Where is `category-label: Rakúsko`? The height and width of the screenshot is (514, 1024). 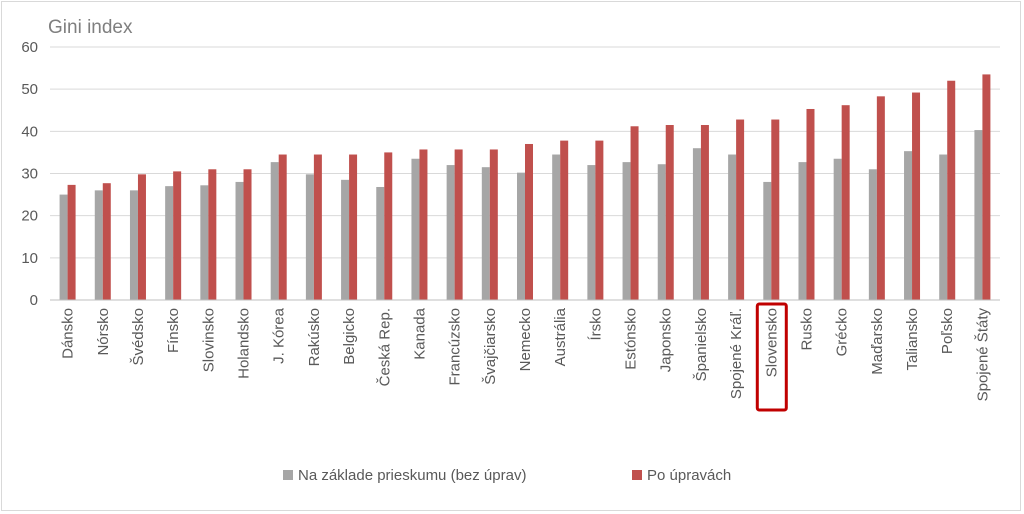
category-label: Rakúsko is located at coordinates (314, 337).